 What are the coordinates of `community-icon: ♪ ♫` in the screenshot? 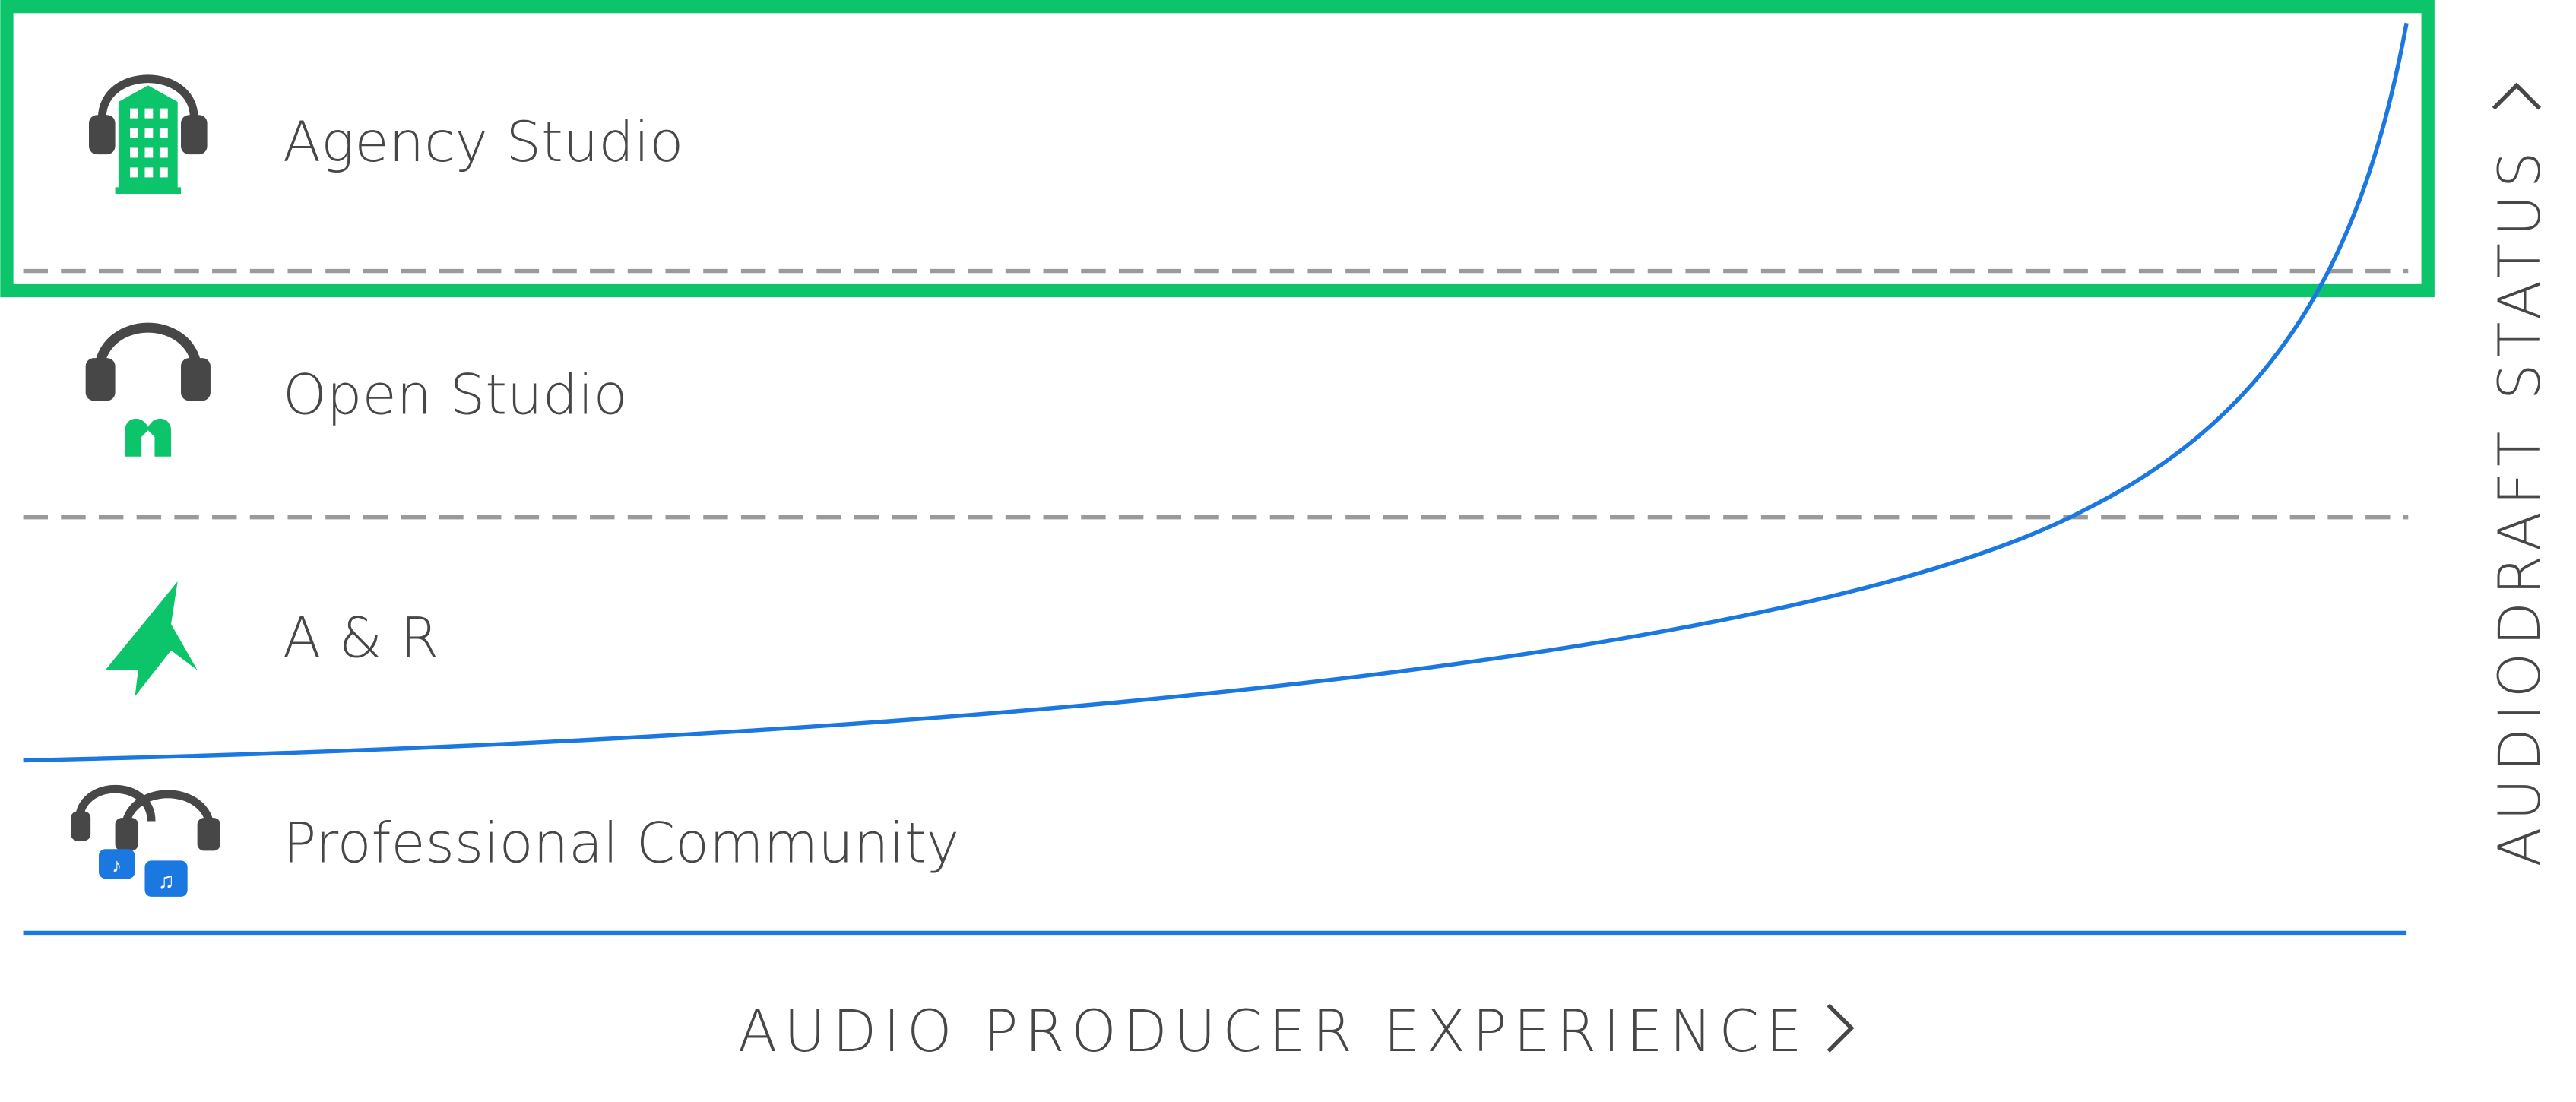 It's located at (145, 841).